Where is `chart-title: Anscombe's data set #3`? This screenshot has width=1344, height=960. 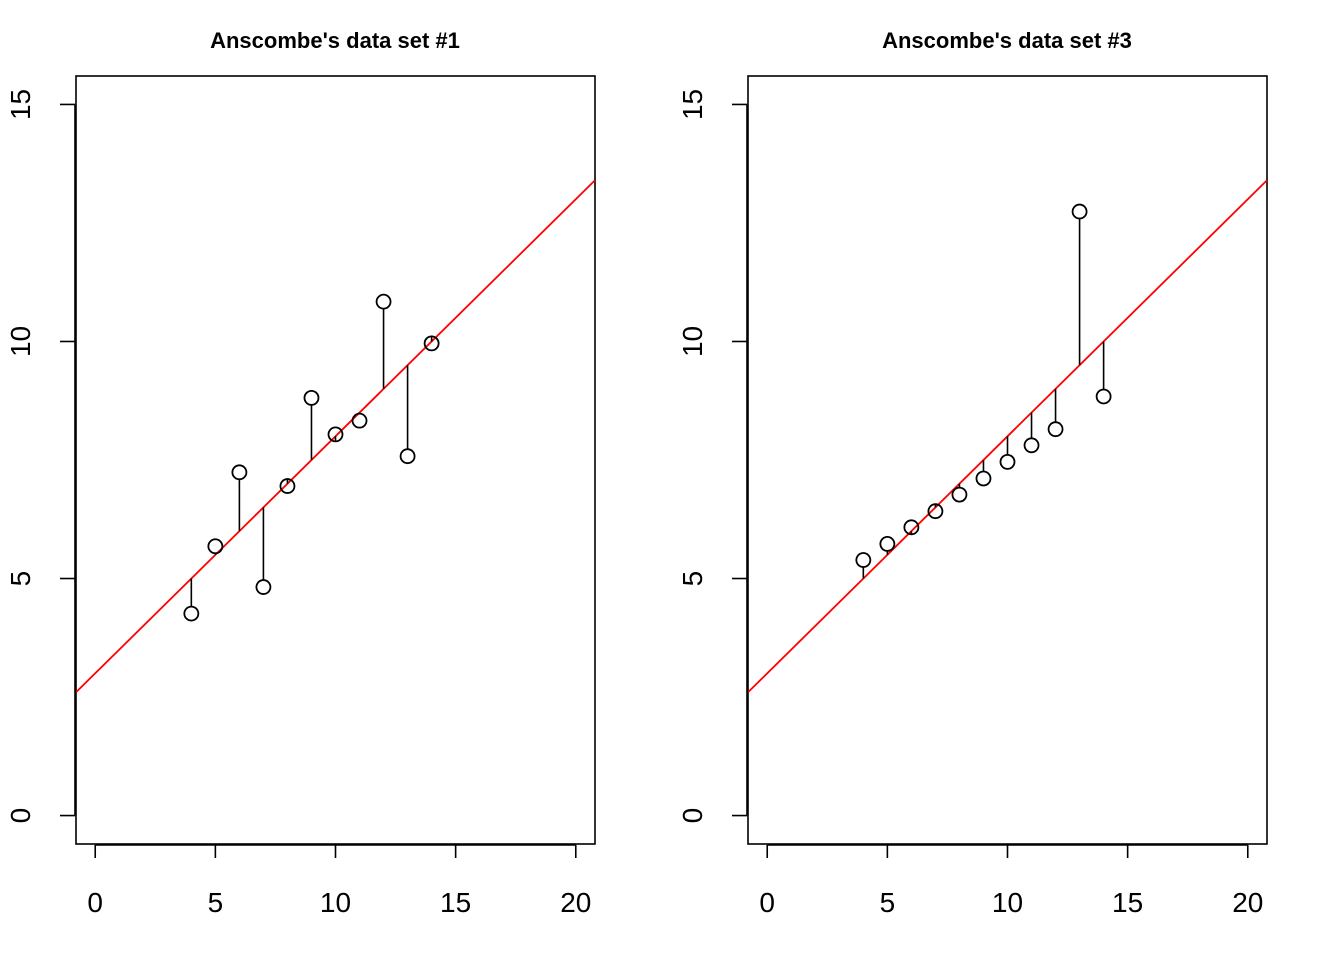 chart-title: Anscombe's data set #3 is located at coordinates (1007, 40).